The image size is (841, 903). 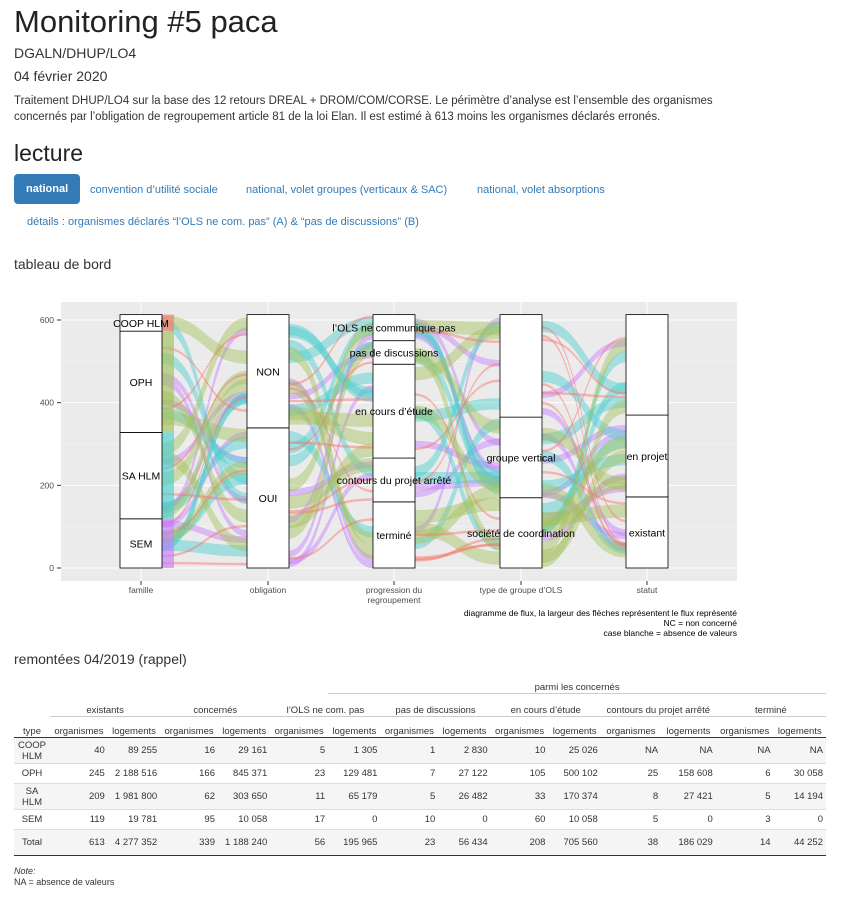 What do you see at coordinates (32, 819) in the screenshot?
I see `row-type: SEM` at bounding box center [32, 819].